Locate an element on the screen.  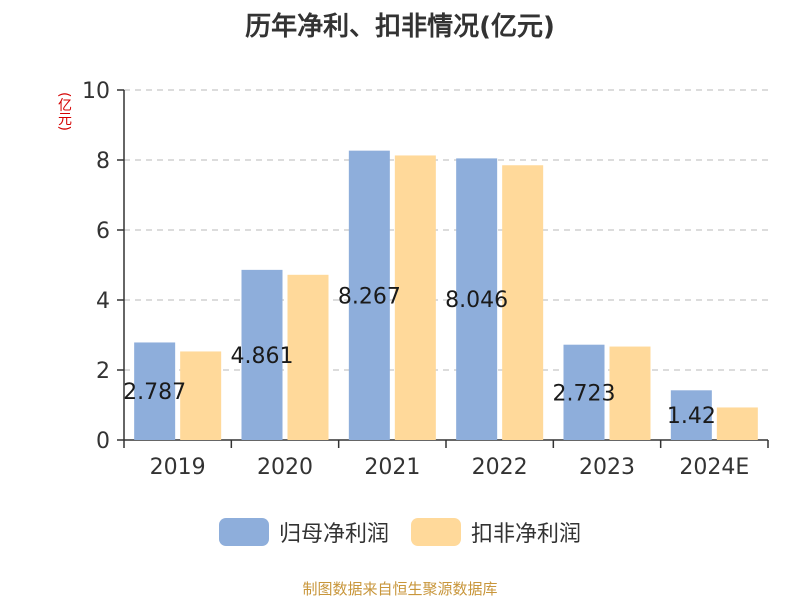
legend: 归母净利润 扣非净利润 is located at coordinates (400, 532).